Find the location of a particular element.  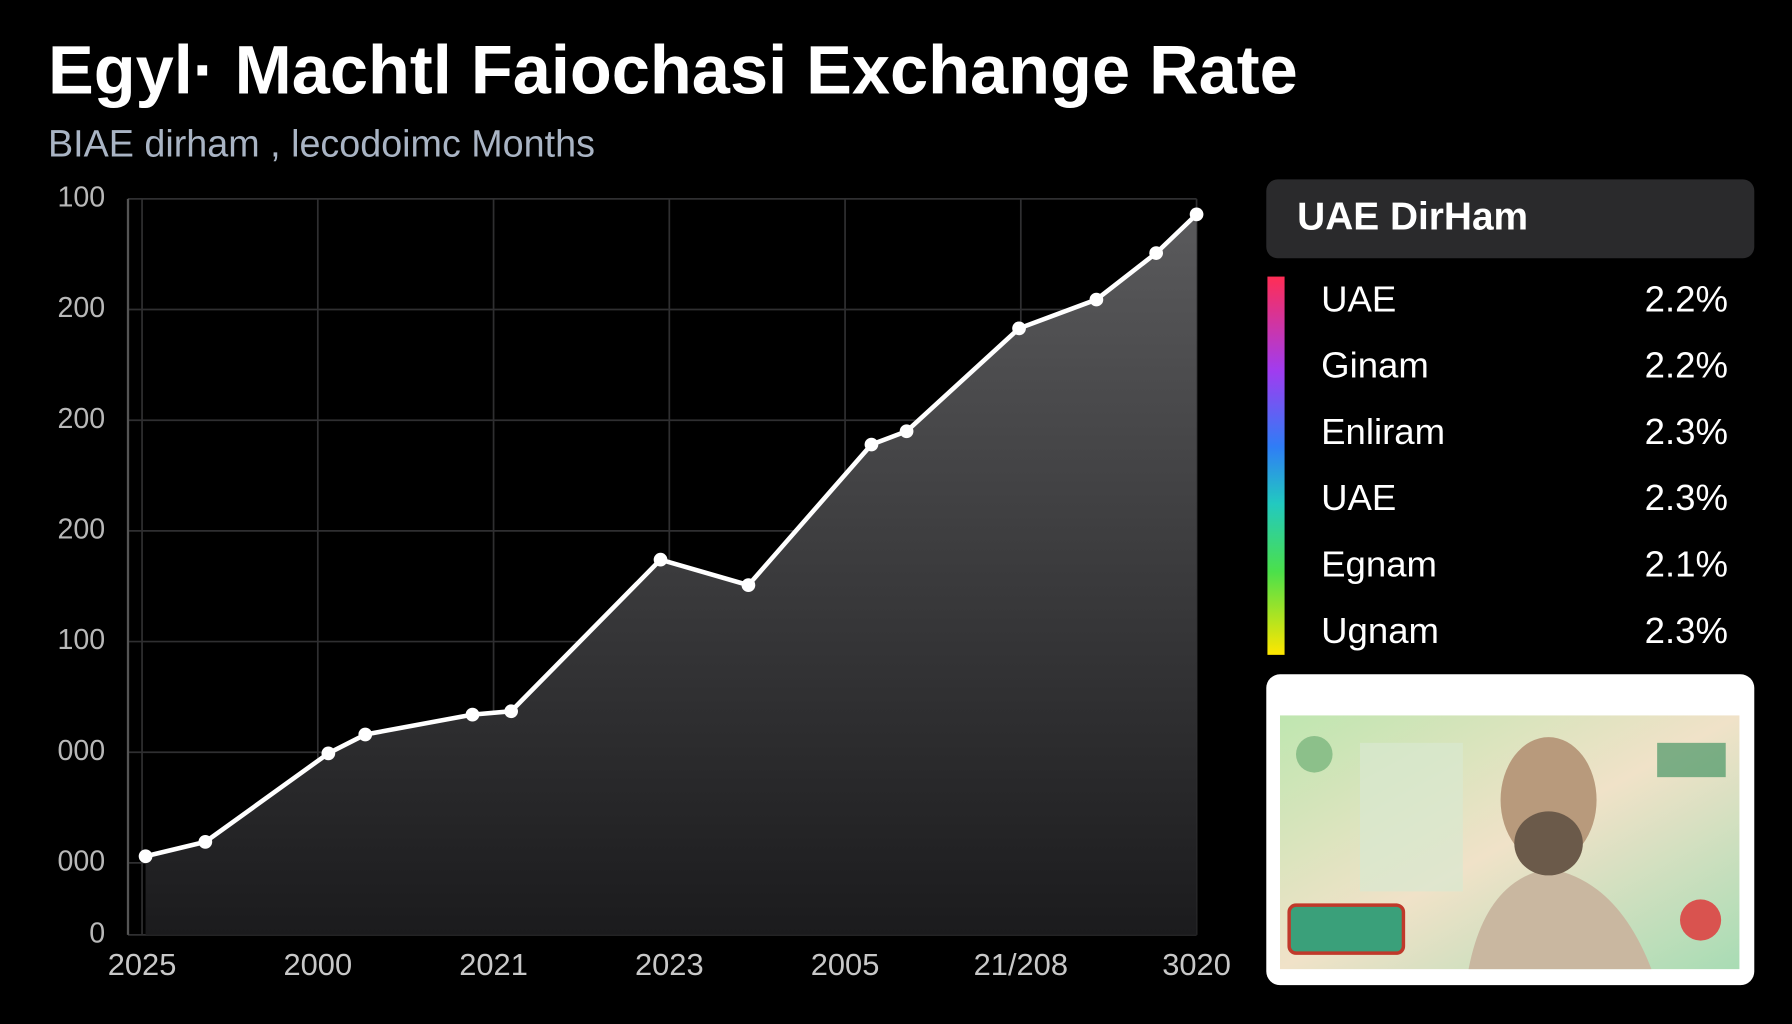

portrait-body is located at coordinates (1560, 919).